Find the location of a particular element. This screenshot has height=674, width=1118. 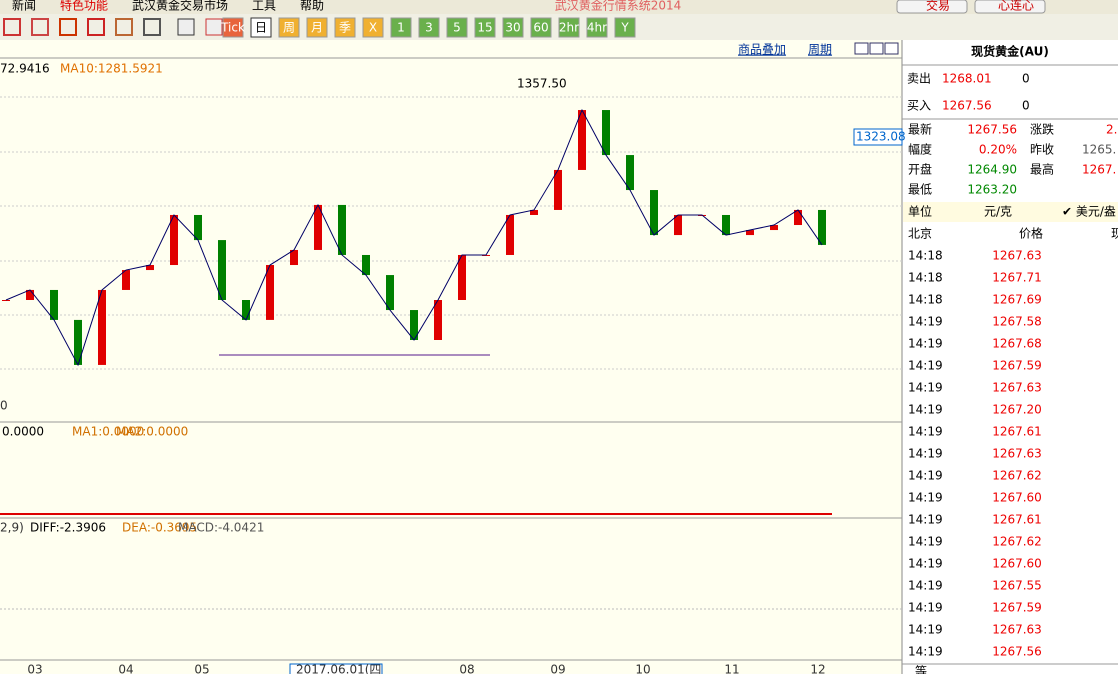

toolbar-label: 15 is located at coordinates (484, 28).